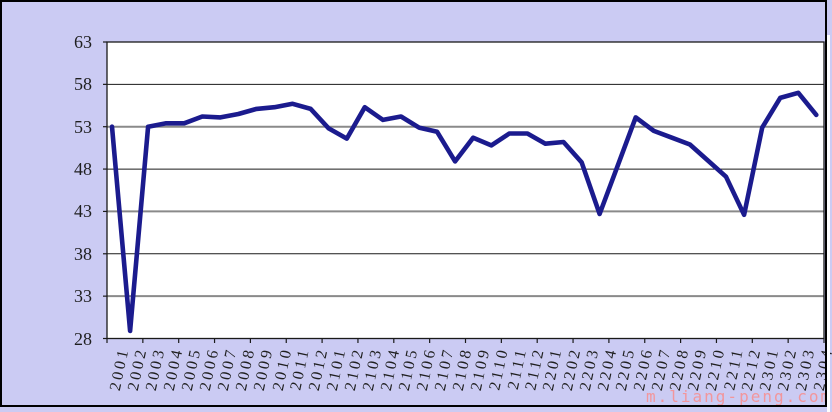 This screenshot has width=832, height=412. What do you see at coordinates (83, 296) in the screenshot?
I see `y-axis-tick-label: 33` at bounding box center [83, 296].